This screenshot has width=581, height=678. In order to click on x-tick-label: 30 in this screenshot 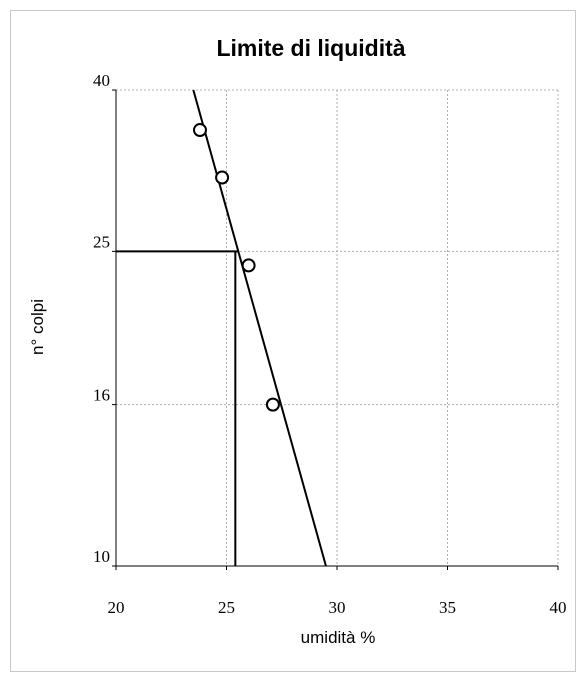, I will do `click(337, 607)`.